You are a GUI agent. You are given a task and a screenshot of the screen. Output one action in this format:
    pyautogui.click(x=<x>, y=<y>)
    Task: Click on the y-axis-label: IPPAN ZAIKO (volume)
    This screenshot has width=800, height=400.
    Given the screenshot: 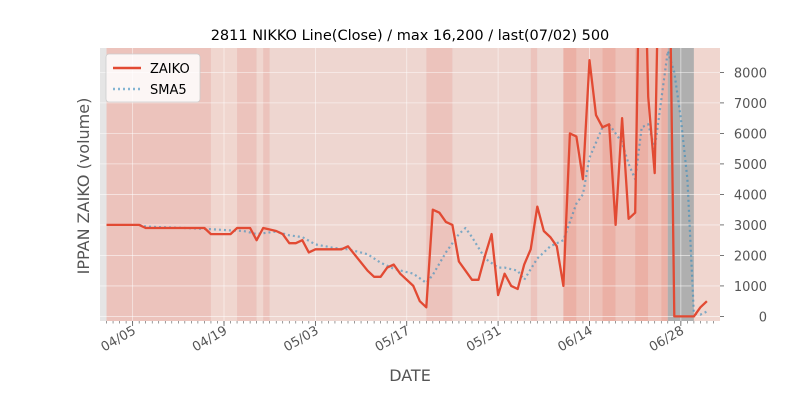 What is the action you would take?
    pyautogui.click(x=83, y=186)
    